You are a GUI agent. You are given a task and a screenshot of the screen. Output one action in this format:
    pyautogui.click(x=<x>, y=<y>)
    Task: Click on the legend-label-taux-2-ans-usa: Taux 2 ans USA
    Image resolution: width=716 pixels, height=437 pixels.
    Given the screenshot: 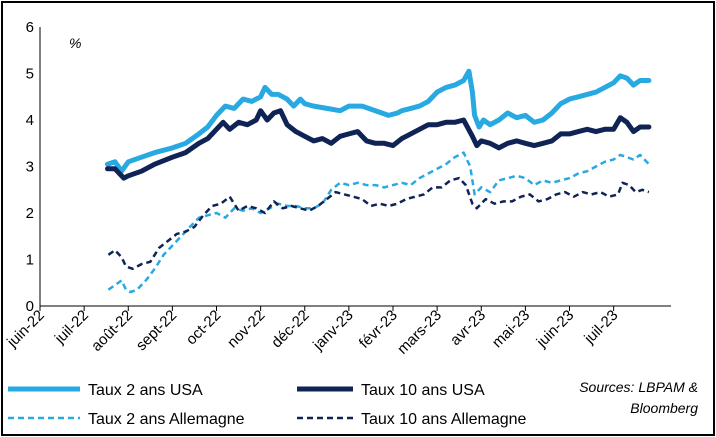 What is the action you would take?
    pyautogui.click(x=145, y=390)
    